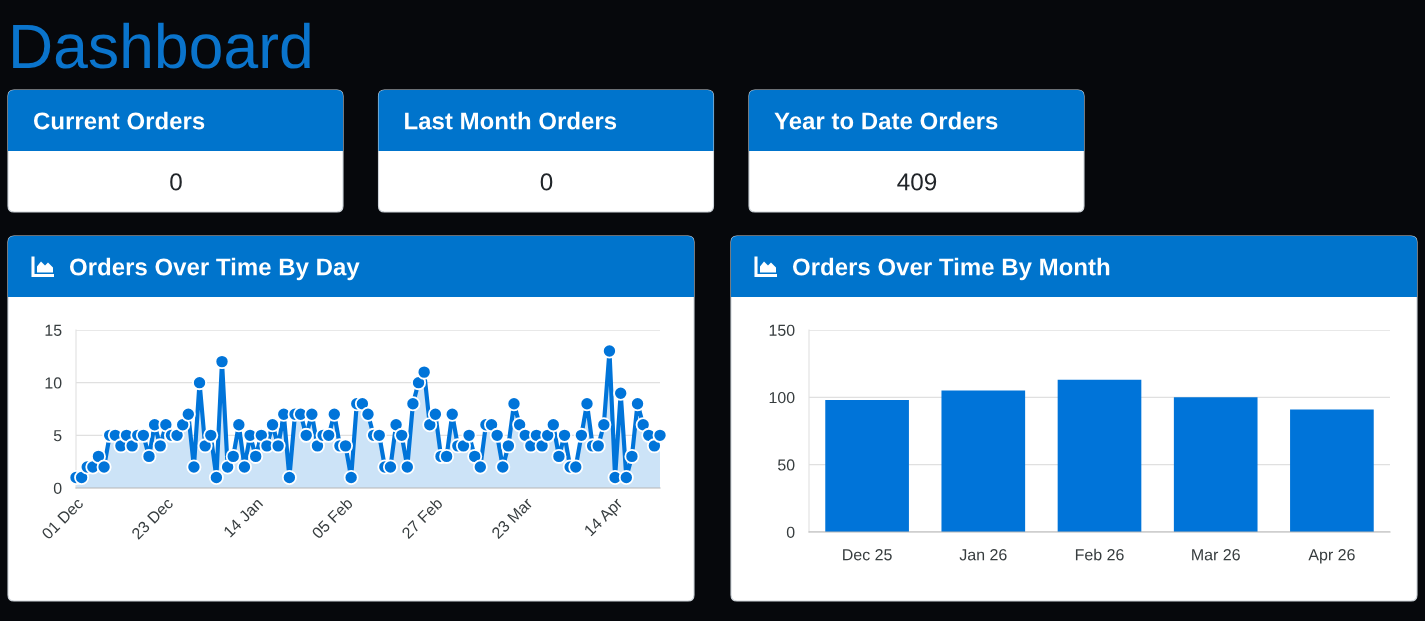 This screenshot has width=1425, height=621. What do you see at coordinates (886, 120) in the screenshot?
I see `text: Year to Date Orders` at bounding box center [886, 120].